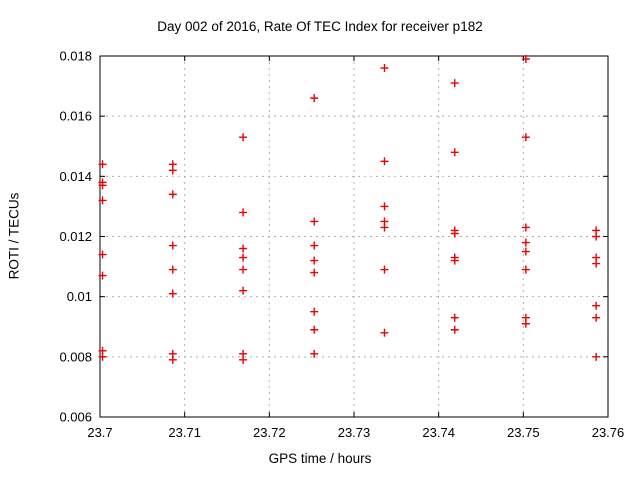 This screenshot has height=480, width=640. Describe the element at coordinates (75, 236) in the screenshot. I see `y-tick-label: 0.012` at that location.